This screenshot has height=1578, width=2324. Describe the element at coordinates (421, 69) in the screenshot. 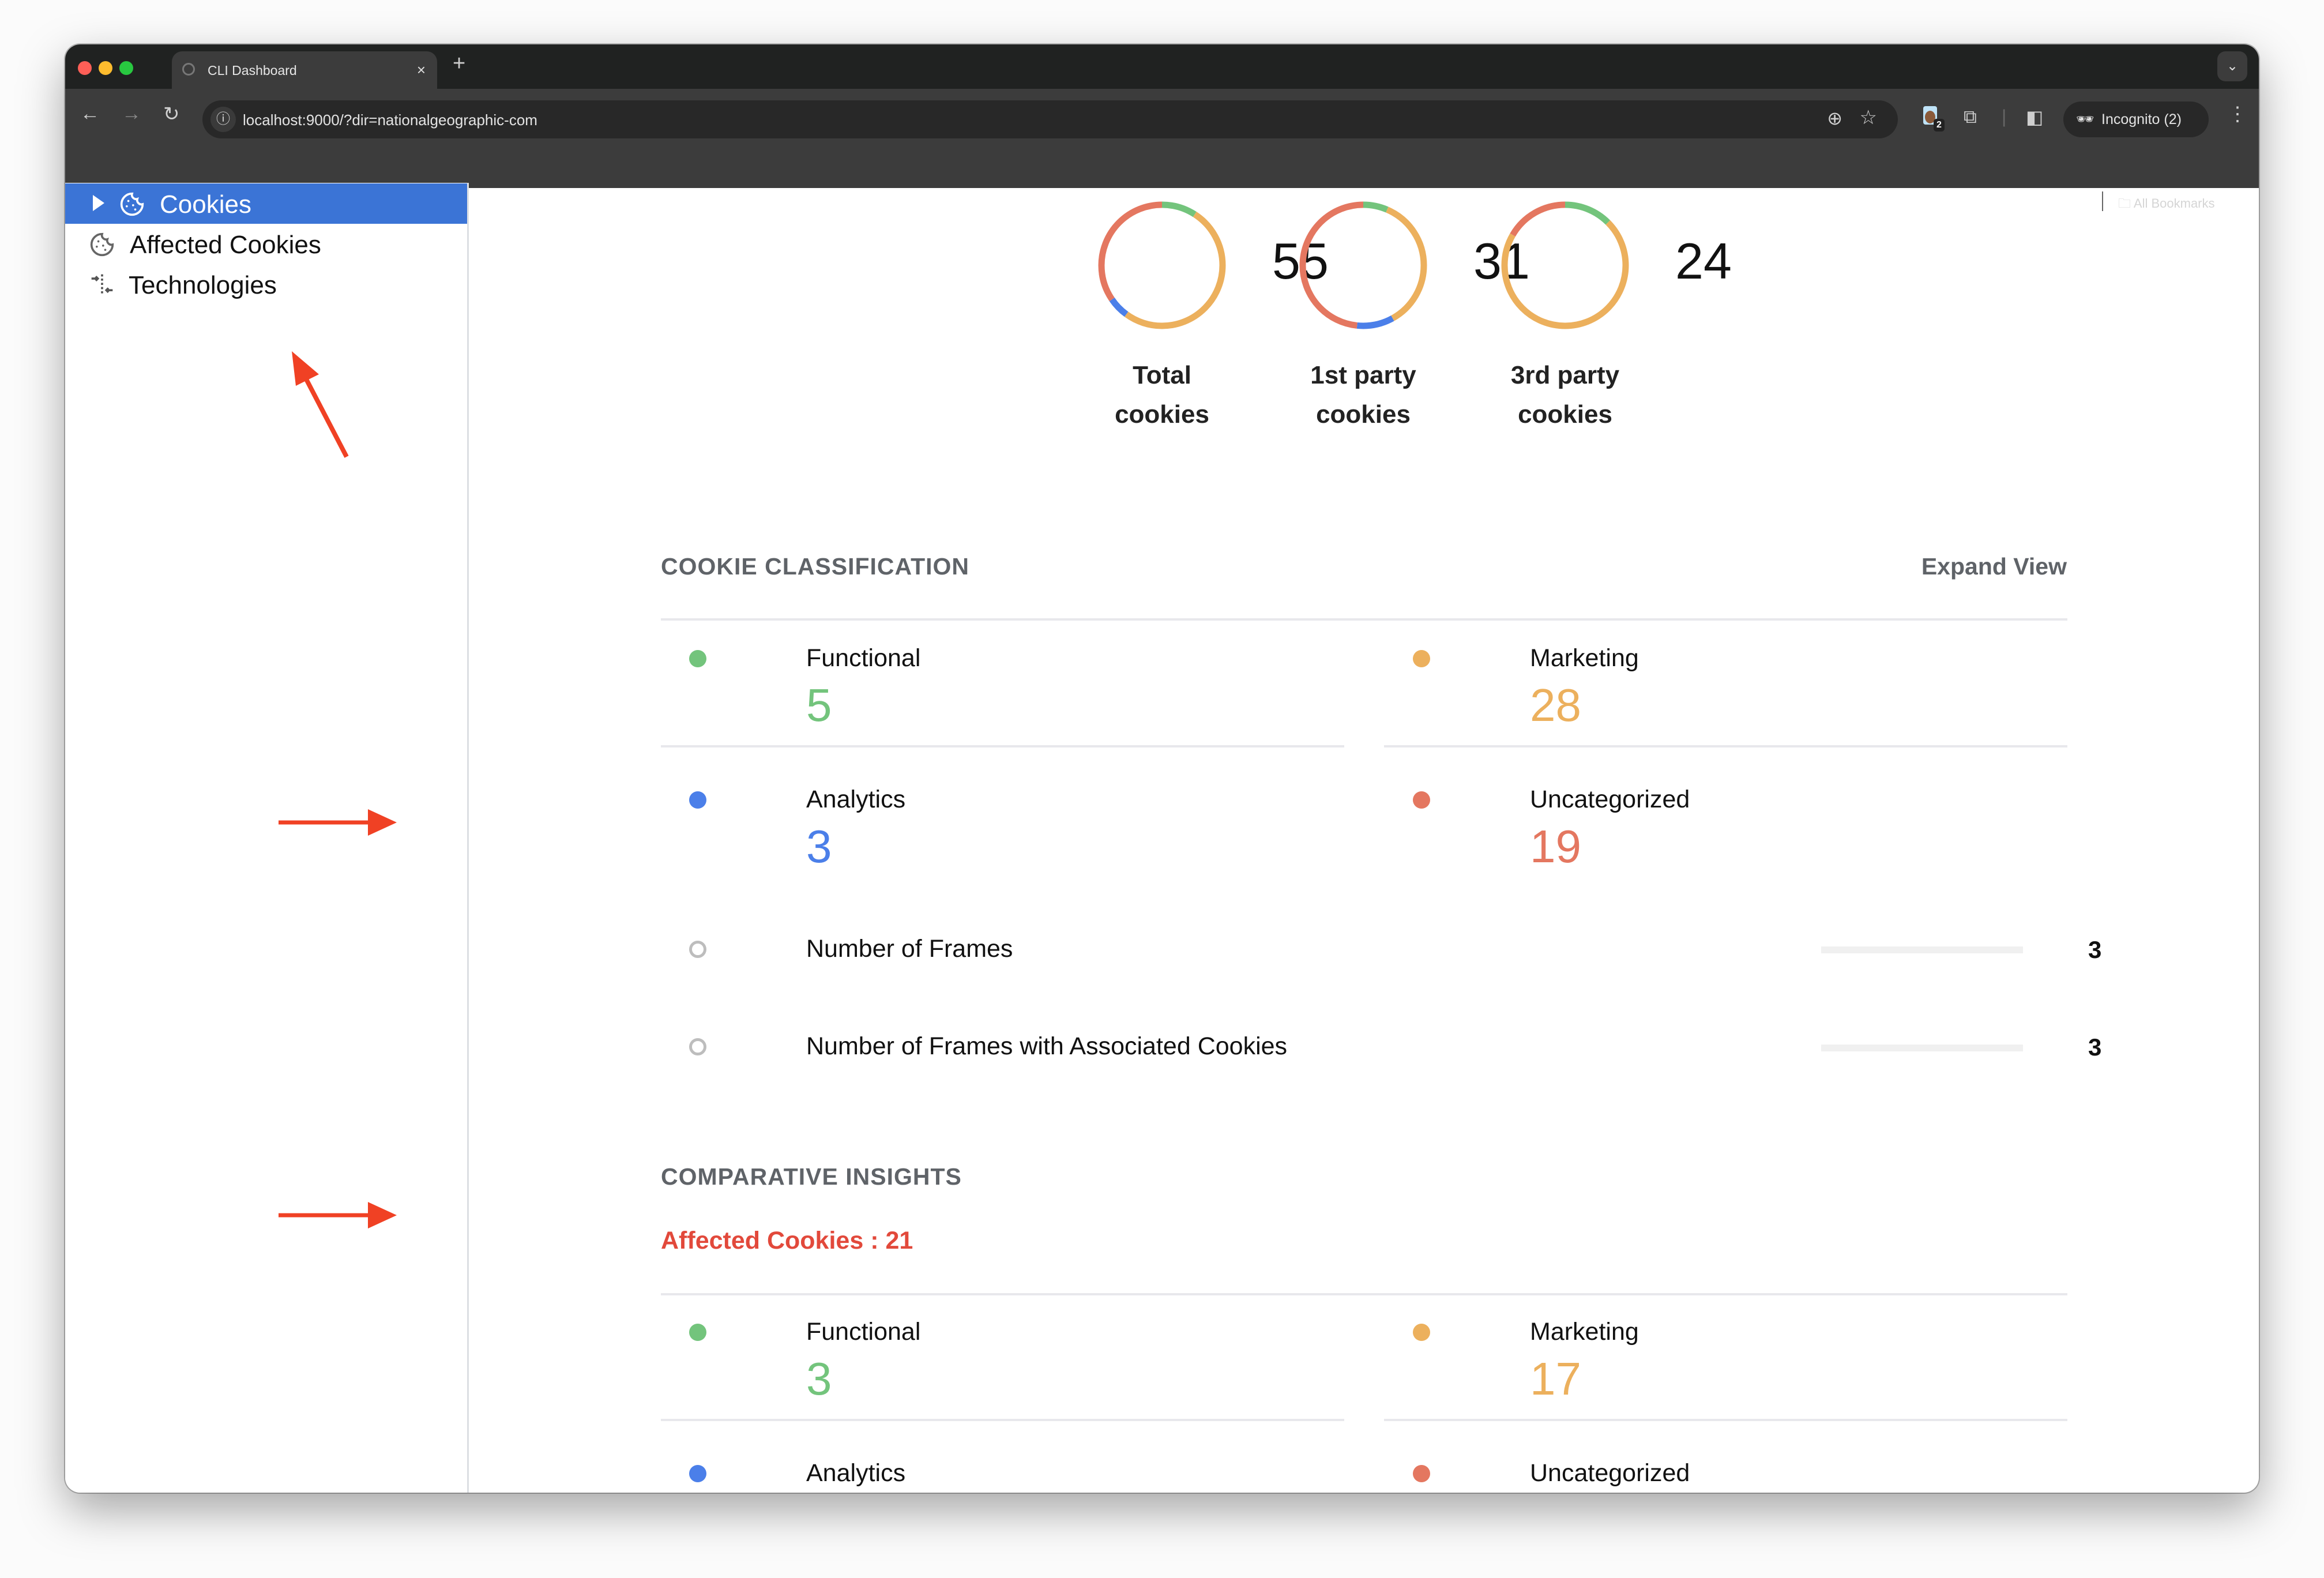

I see `close-tab-icon: ×` at that location.